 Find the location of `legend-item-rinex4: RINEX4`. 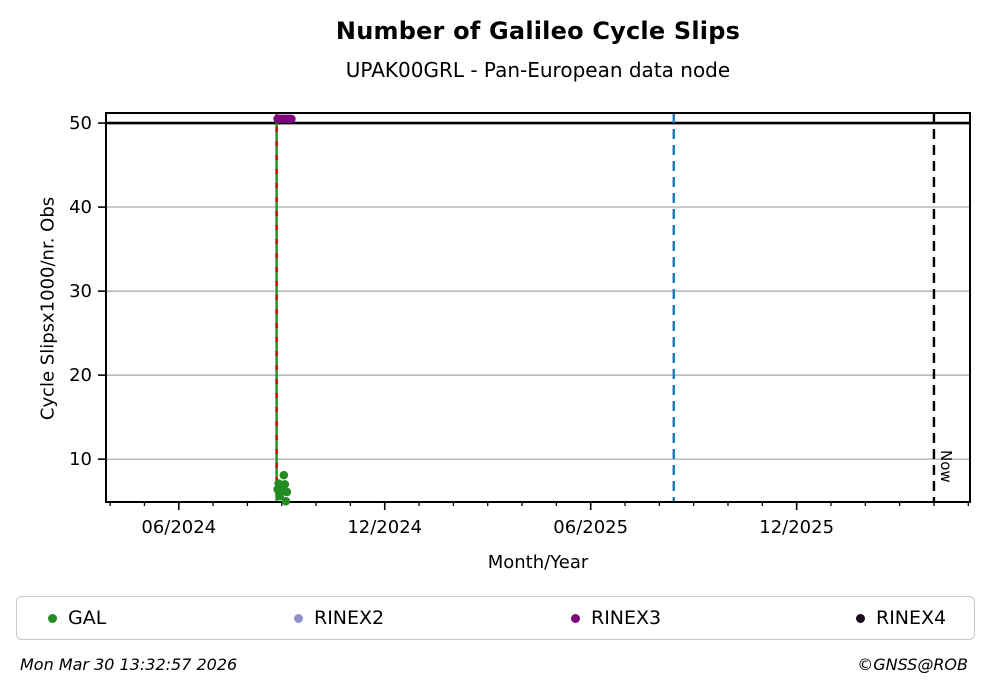

legend-item-rinex4: RINEX4 is located at coordinates (901, 618).